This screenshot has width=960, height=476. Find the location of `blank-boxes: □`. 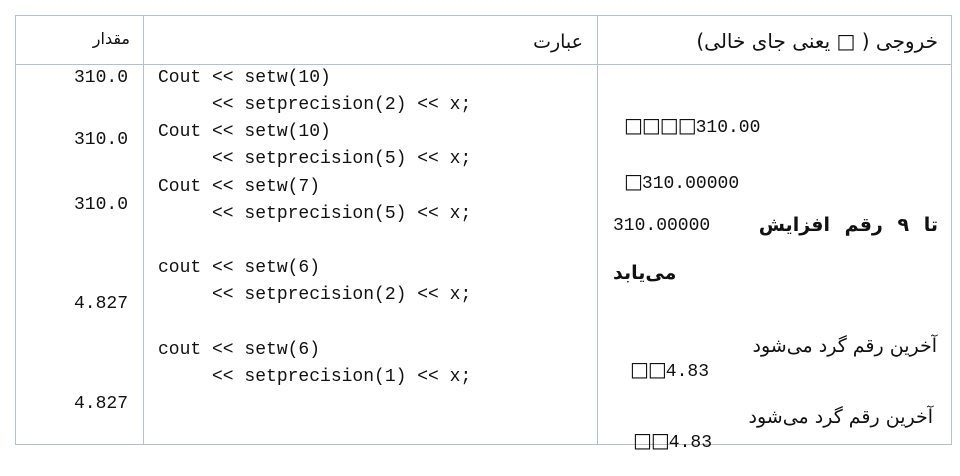

blank-boxes: □ is located at coordinates (633, 181).